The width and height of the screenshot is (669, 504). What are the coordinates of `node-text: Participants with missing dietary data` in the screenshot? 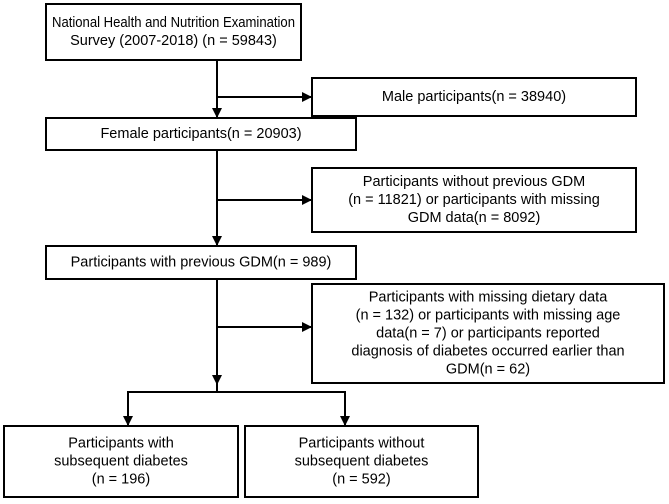 It's located at (488, 297).